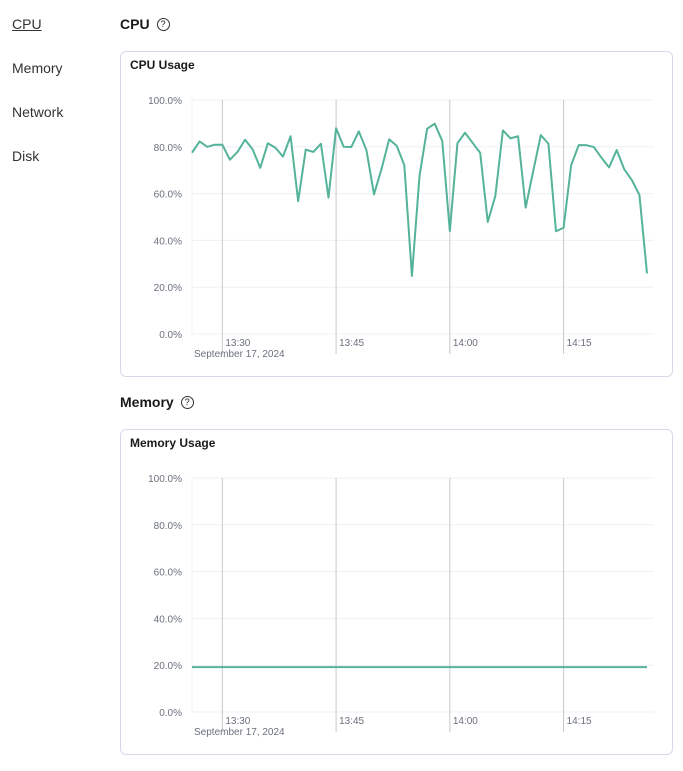 The height and width of the screenshot is (771, 683). I want to click on usage-series-line, so click(419, 199).